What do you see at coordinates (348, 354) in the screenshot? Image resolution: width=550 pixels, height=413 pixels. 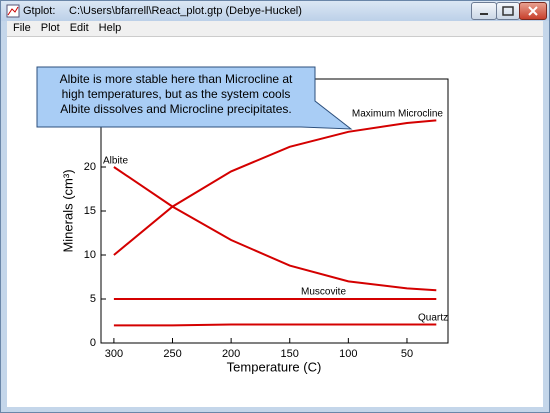 I see `x-tick-label: 100` at bounding box center [348, 354].